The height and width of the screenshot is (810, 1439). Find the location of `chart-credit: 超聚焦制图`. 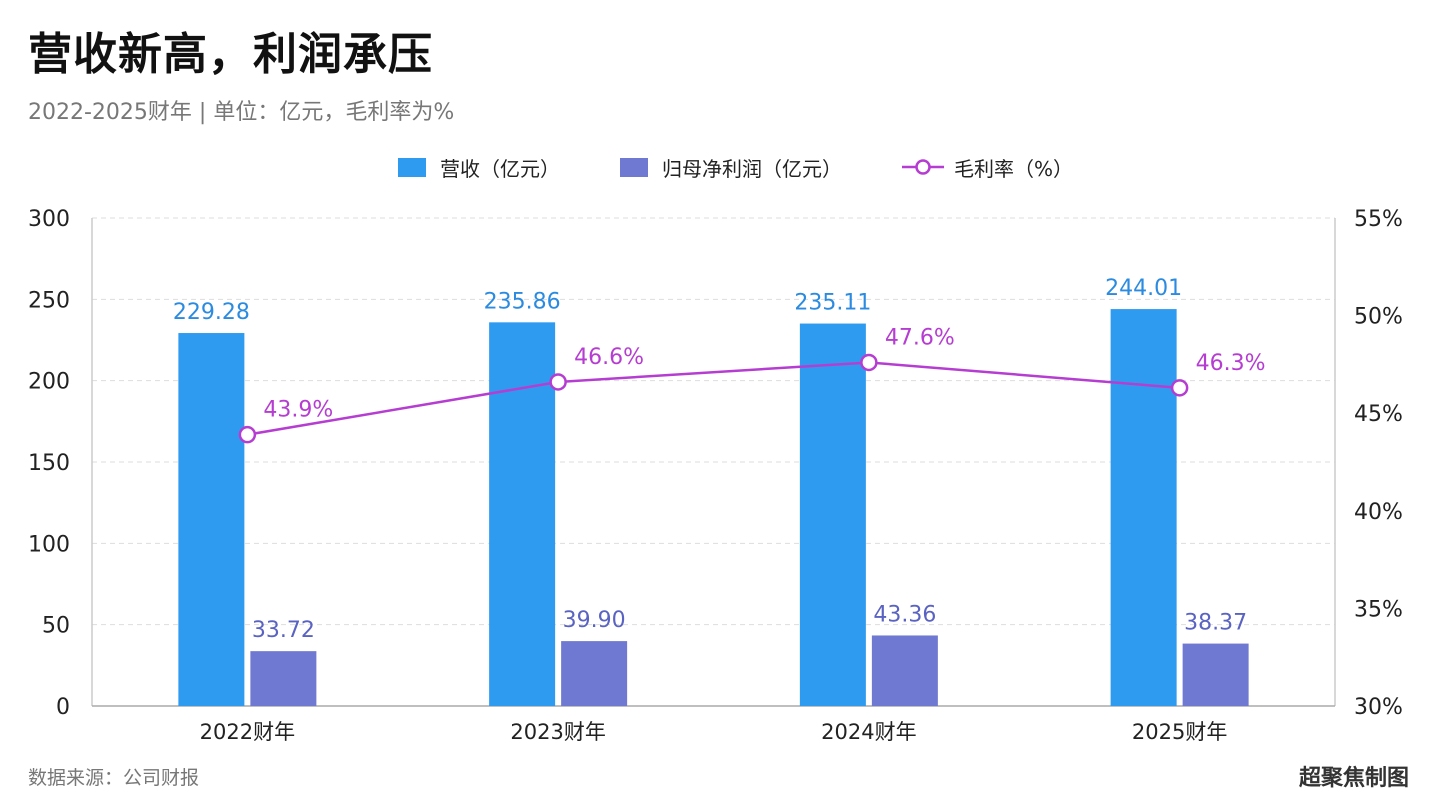

chart-credit: 超聚焦制图 is located at coordinates (1353, 778).